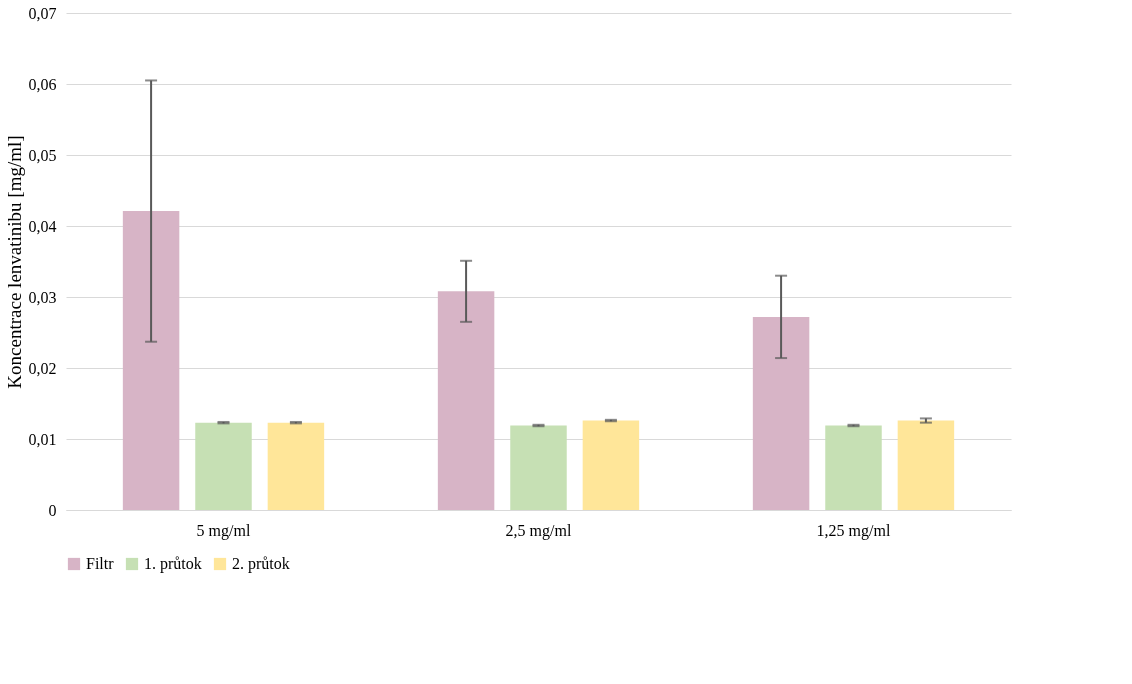  What do you see at coordinates (42, 226) in the screenshot?
I see `y-tick-label: 0,04` at bounding box center [42, 226].